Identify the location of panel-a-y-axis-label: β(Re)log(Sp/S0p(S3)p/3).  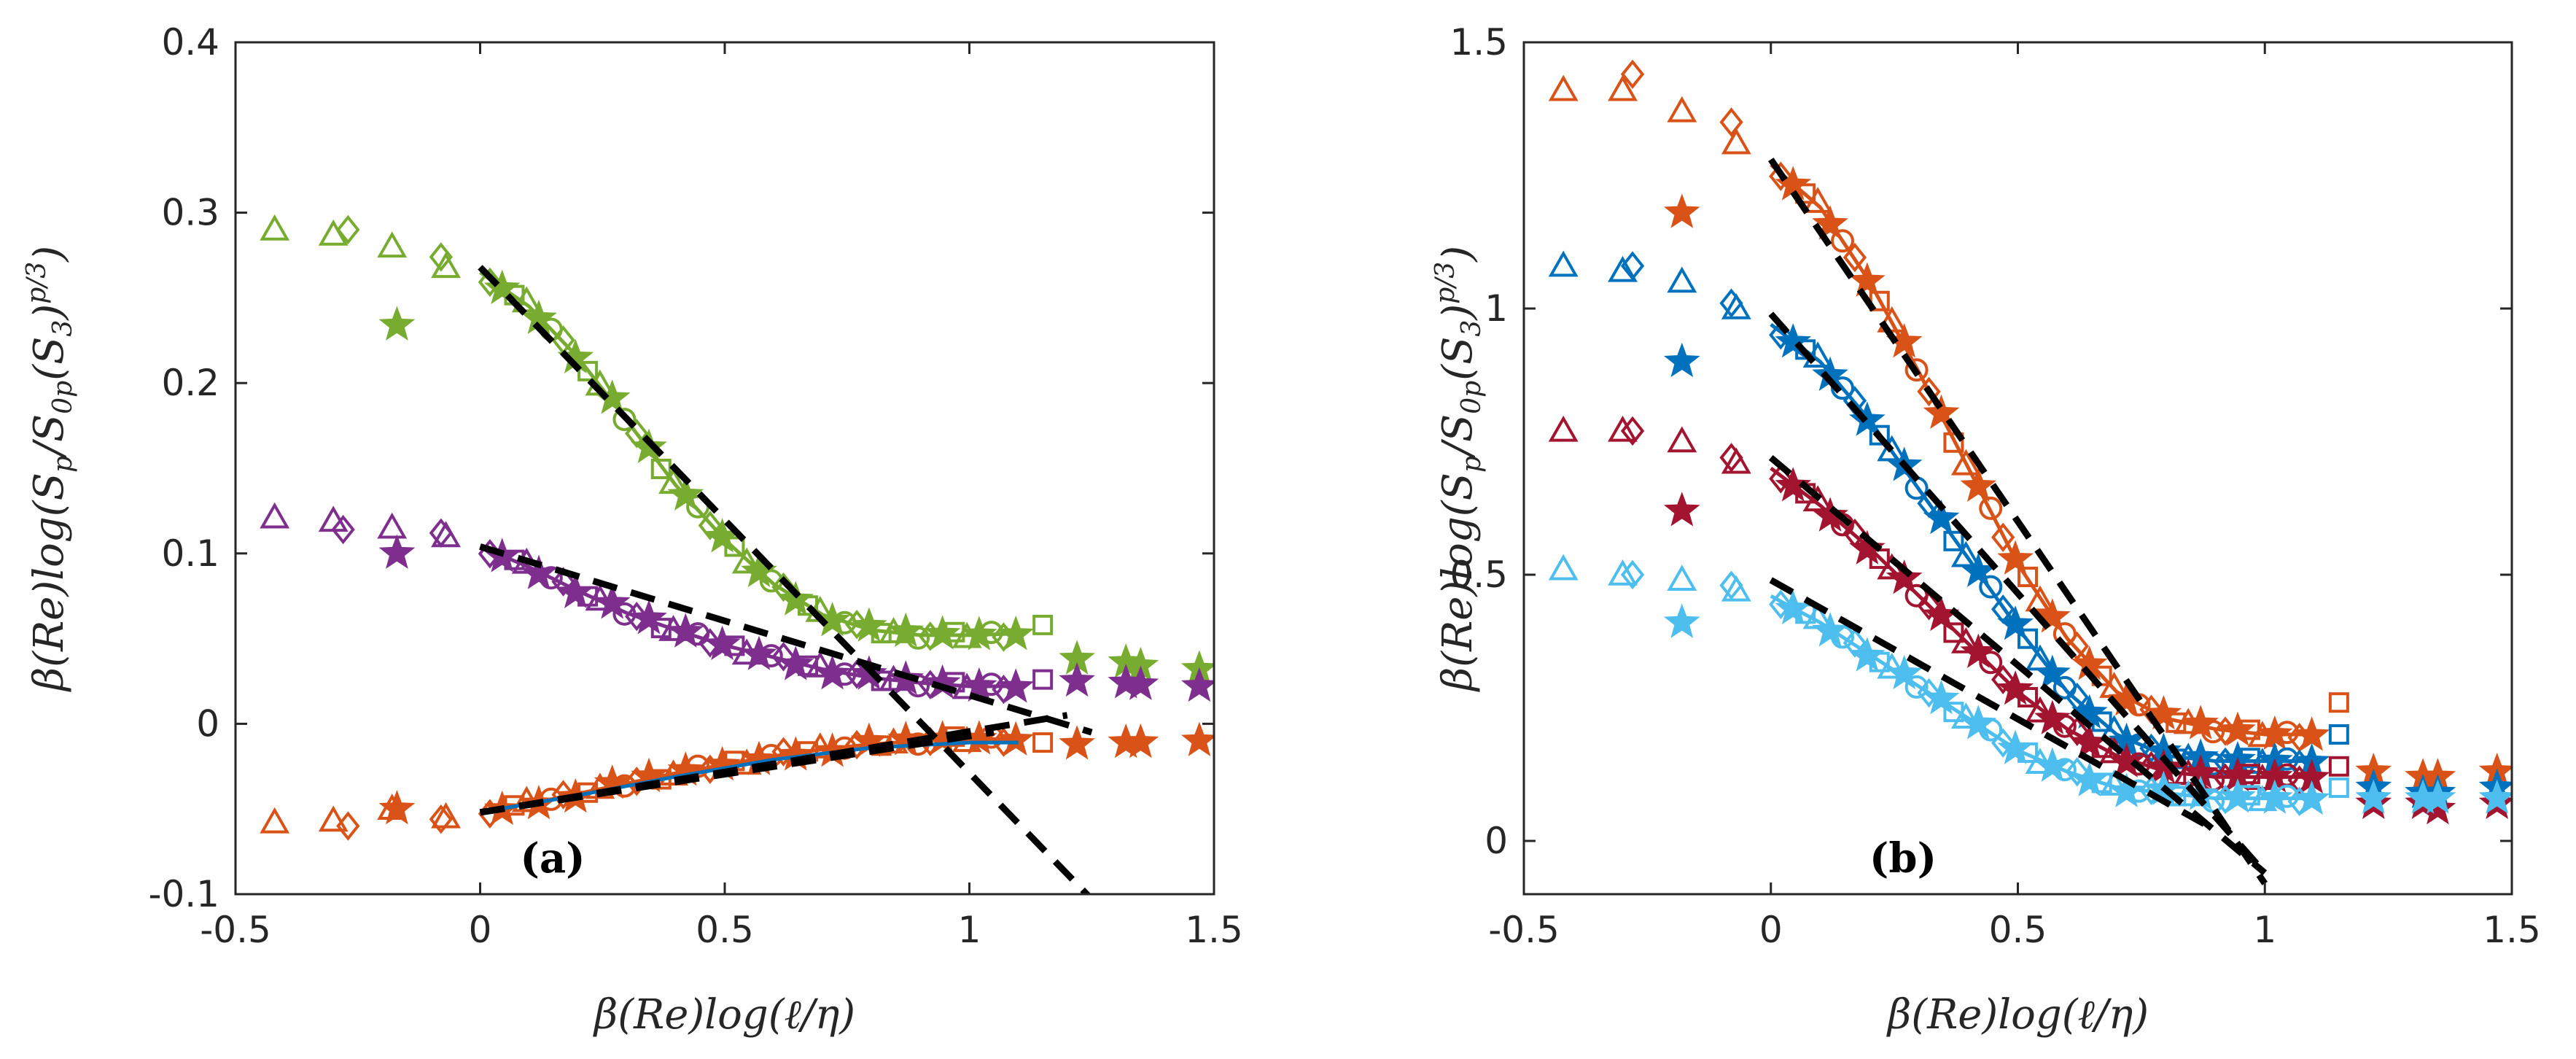
(50, 469).